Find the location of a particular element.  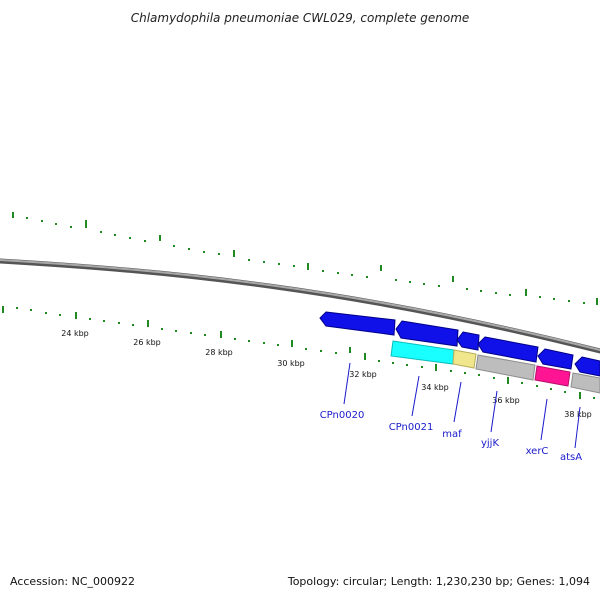

scale-label-36: 36 kbp is located at coordinates (506, 400).